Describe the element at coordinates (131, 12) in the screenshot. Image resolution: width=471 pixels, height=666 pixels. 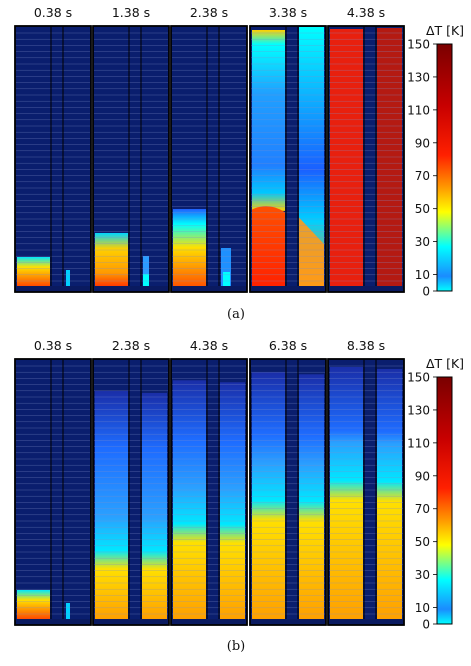
I see `time-label: 1.38 s` at that location.